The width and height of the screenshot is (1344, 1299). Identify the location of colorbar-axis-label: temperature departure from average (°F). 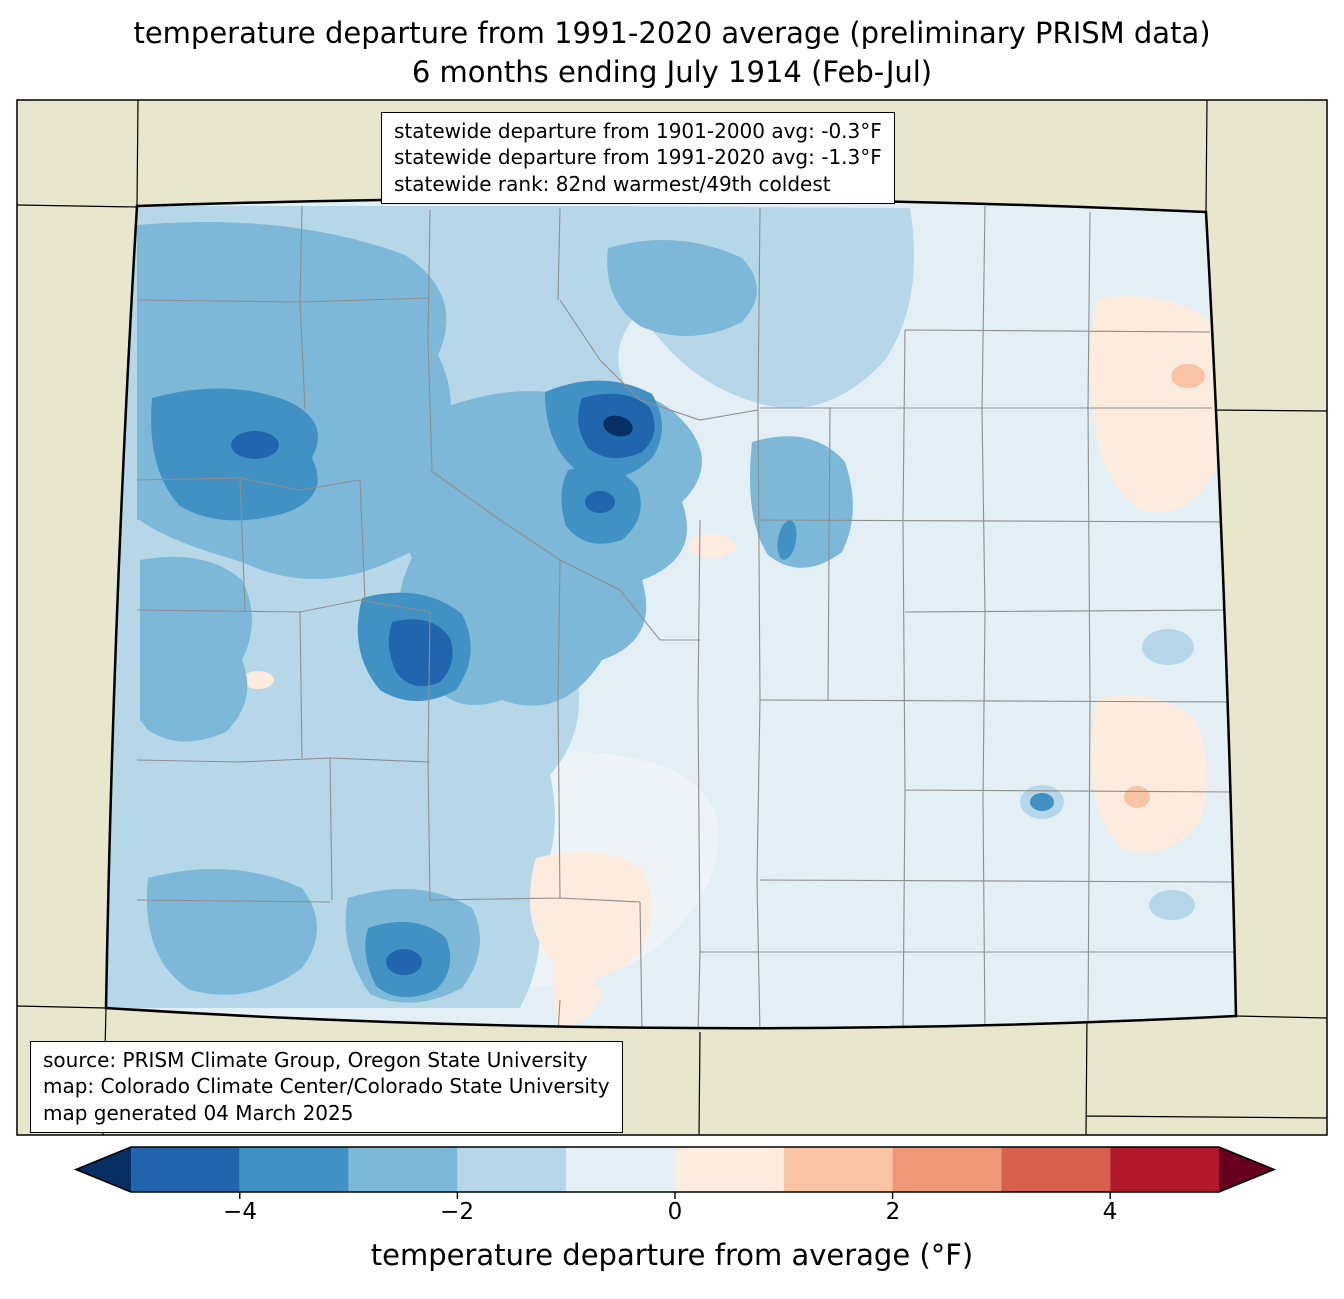
(672, 1255).